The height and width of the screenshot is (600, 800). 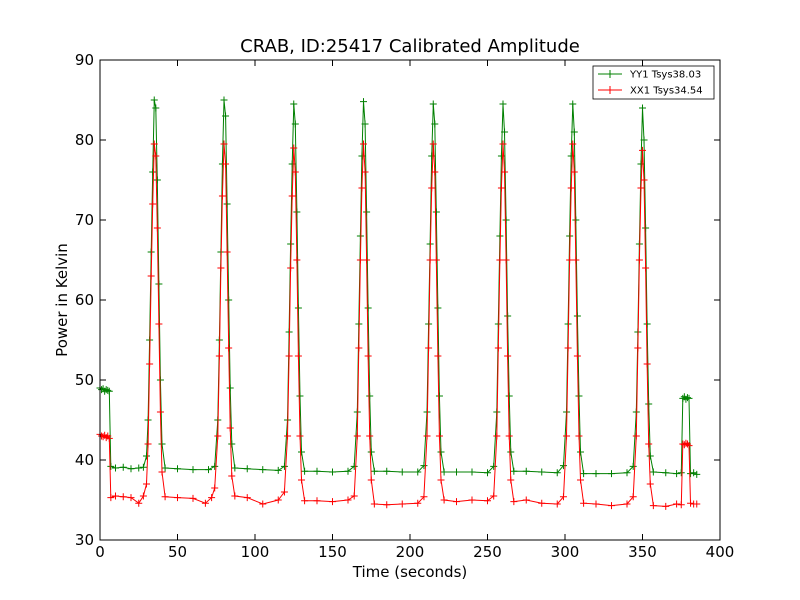 I want to click on legend-label-xx1: XX1 Tsys34.54, so click(x=666, y=91).